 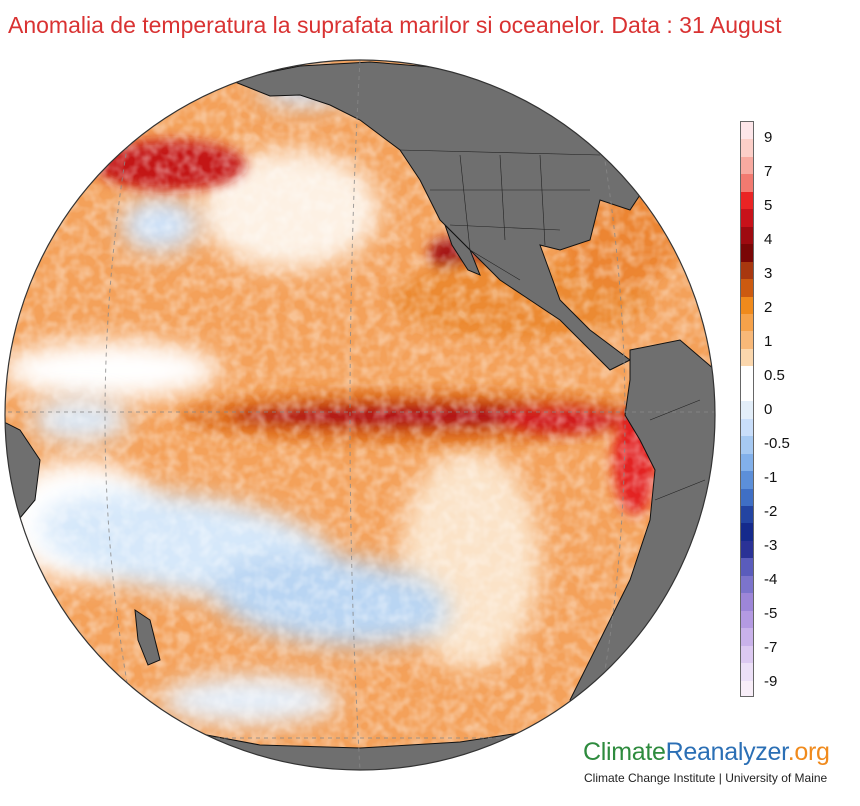 What do you see at coordinates (726, 752) in the screenshot?
I see `brand-part-reanalyzer: Reanalyzer` at bounding box center [726, 752].